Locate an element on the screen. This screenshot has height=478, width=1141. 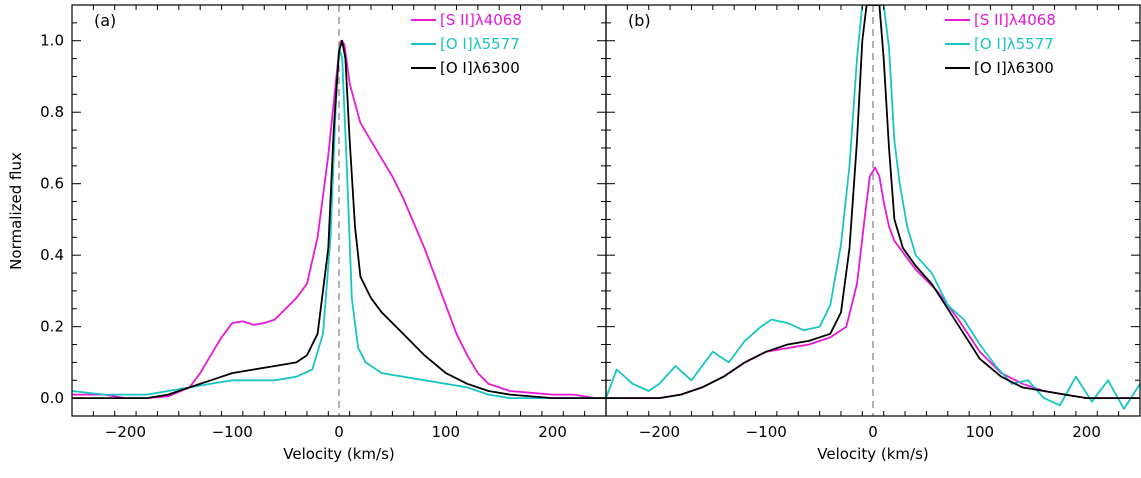
y-tick-label: 1.0 is located at coordinates (52, 41).